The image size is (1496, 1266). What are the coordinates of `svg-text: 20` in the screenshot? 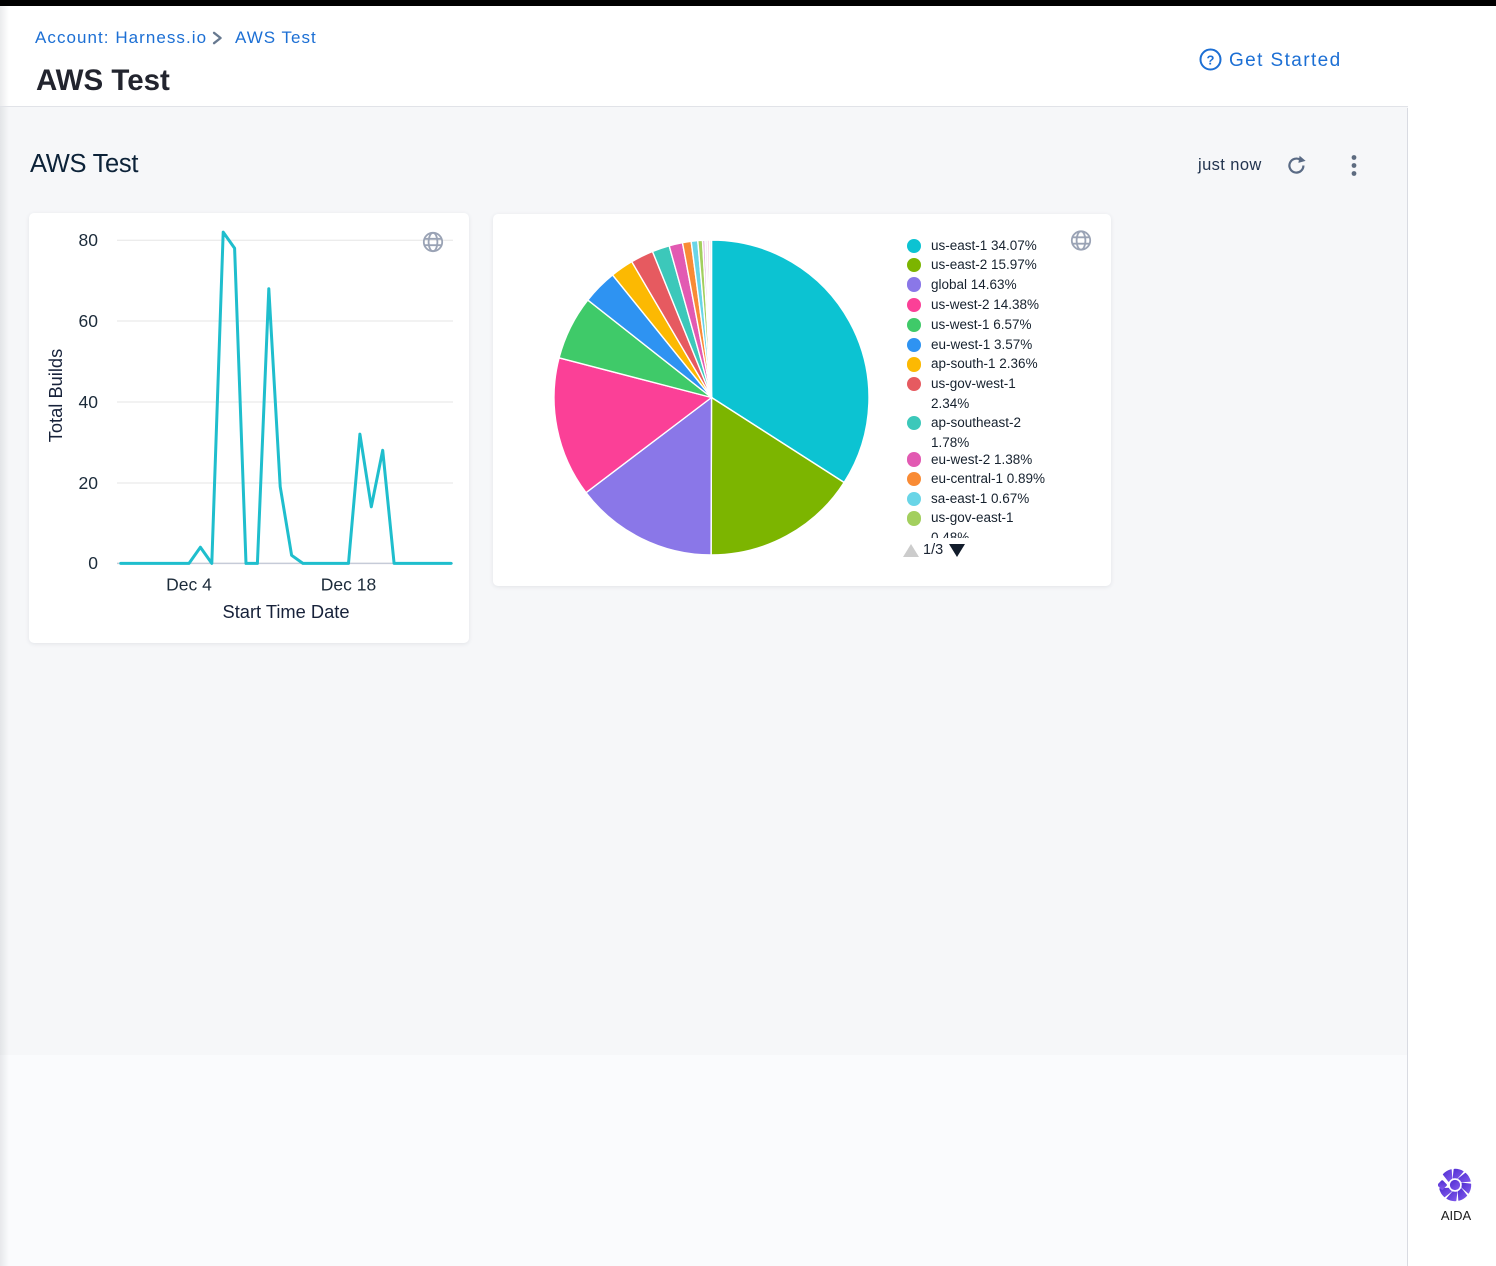 It's located at (89, 483).